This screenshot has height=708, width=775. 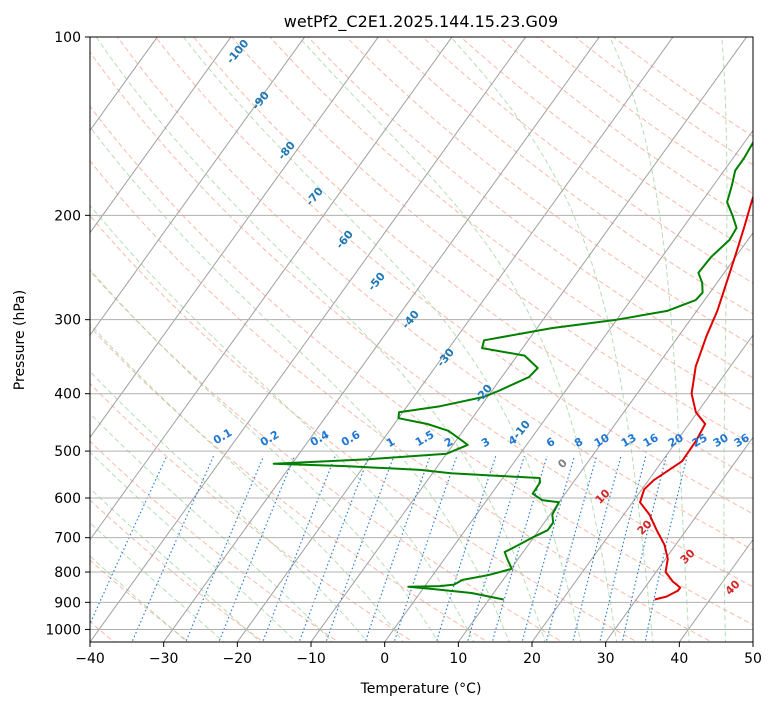 What do you see at coordinates (67, 395) in the screenshot?
I see `y-tick-label: 400` at bounding box center [67, 395].